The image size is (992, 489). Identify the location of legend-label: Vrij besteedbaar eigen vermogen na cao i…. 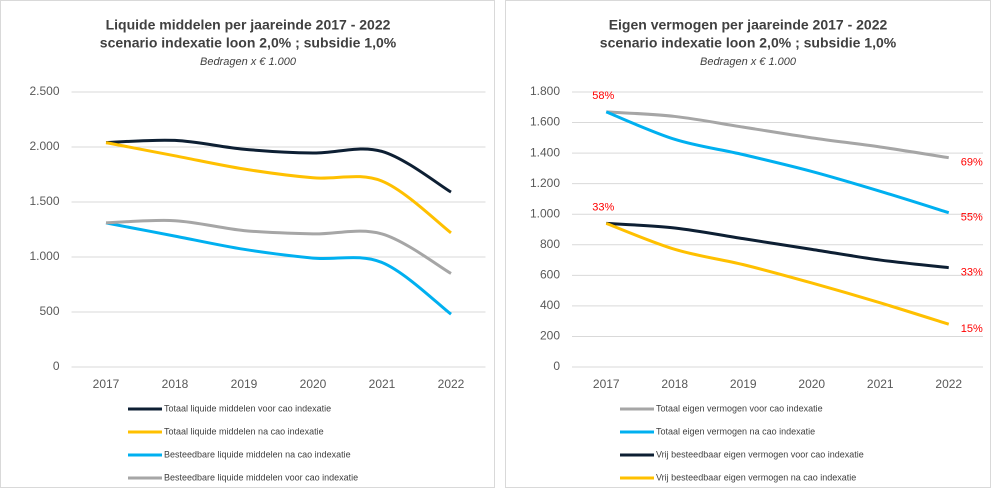
(756, 477).